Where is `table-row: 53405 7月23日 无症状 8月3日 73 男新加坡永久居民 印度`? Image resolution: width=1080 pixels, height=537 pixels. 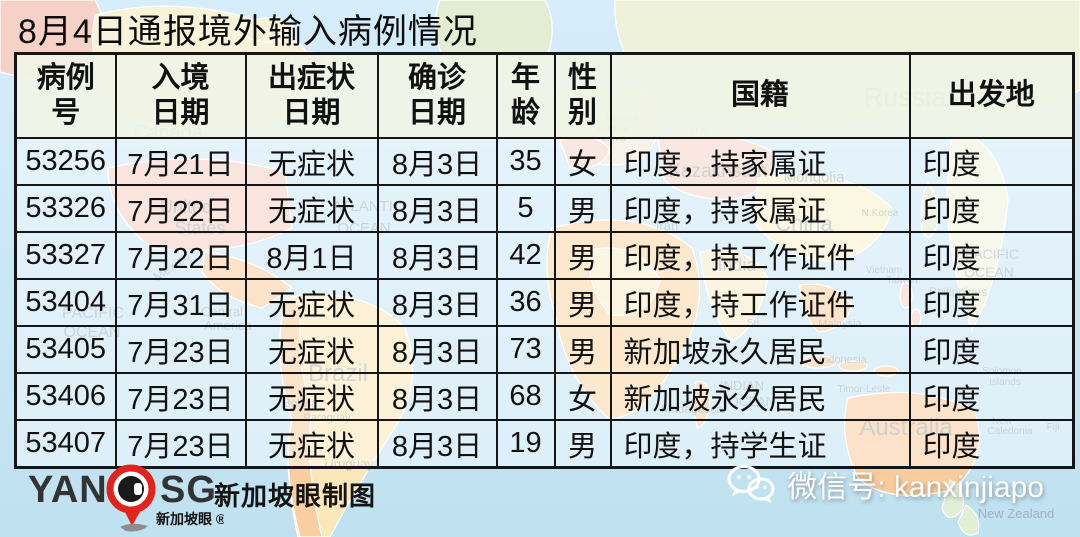
table-row: 53405 7月23日 无症状 8月3日 73 男新加坡永久居民 印度 is located at coordinates (544, 349).